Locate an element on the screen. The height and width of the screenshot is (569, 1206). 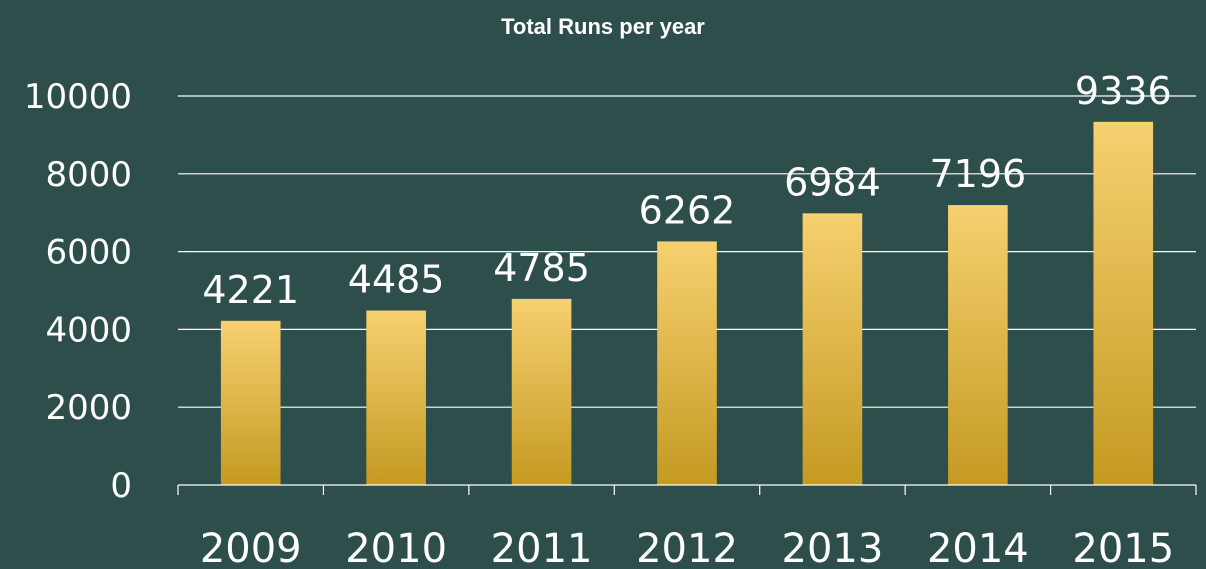
y-tick-label: 2000 is located at coordinates (88, 408).